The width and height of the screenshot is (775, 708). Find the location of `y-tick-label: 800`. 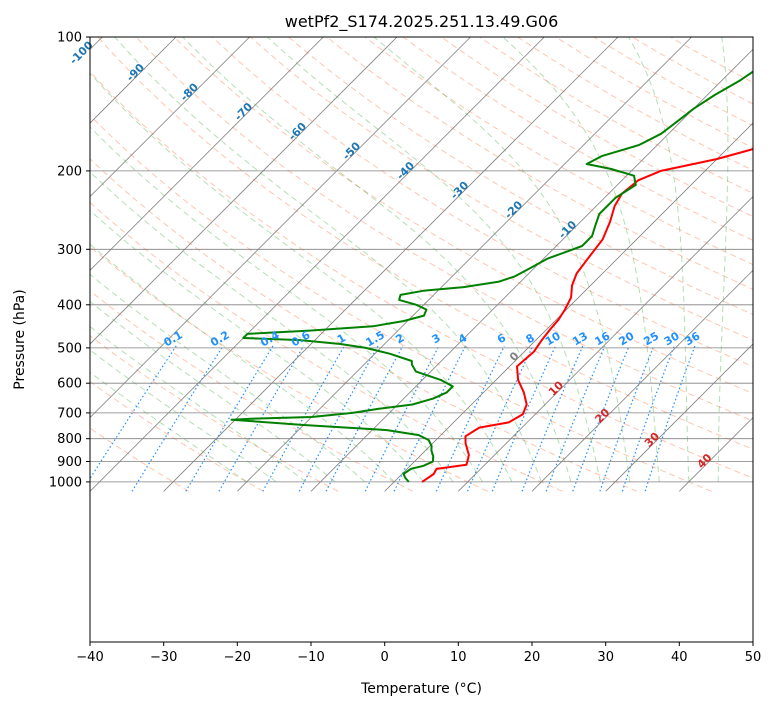

y-tick-label: 800 is located at coordinates (69, 439).